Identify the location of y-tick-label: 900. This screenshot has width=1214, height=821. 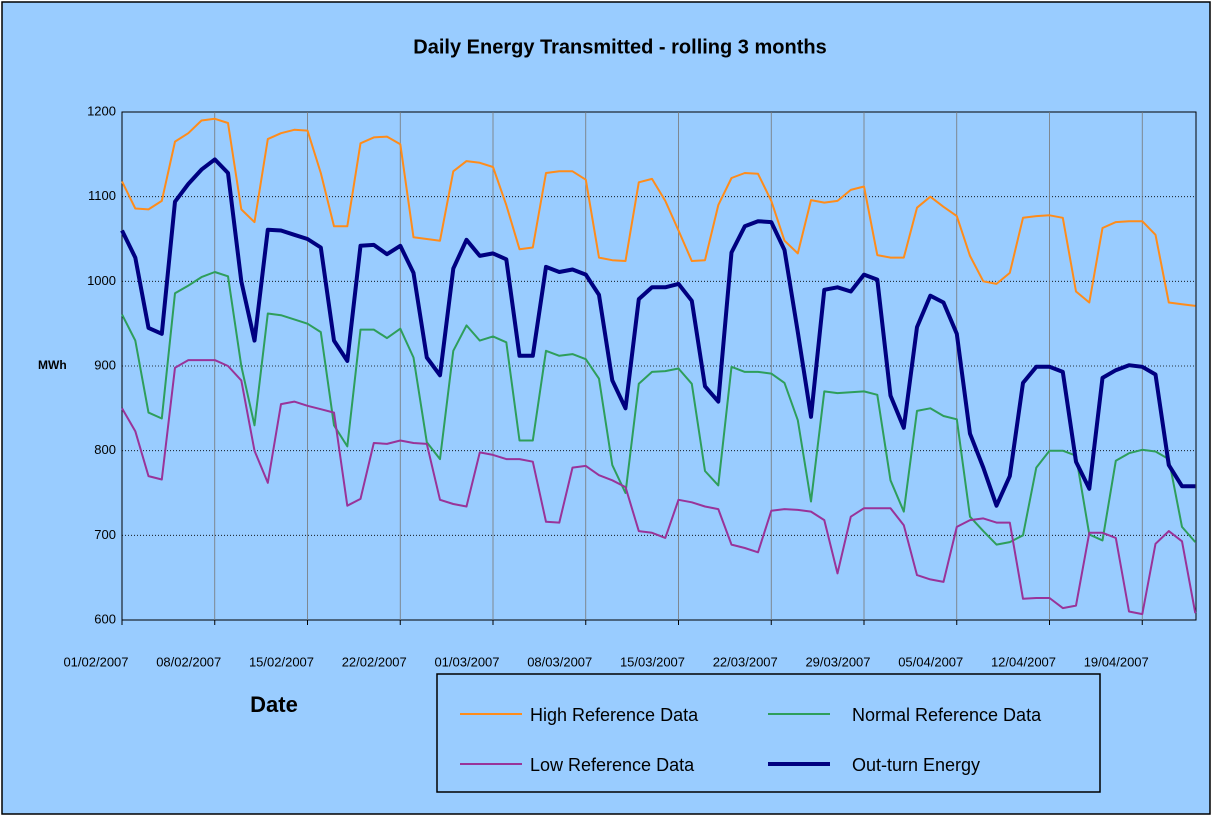
(105, 364).